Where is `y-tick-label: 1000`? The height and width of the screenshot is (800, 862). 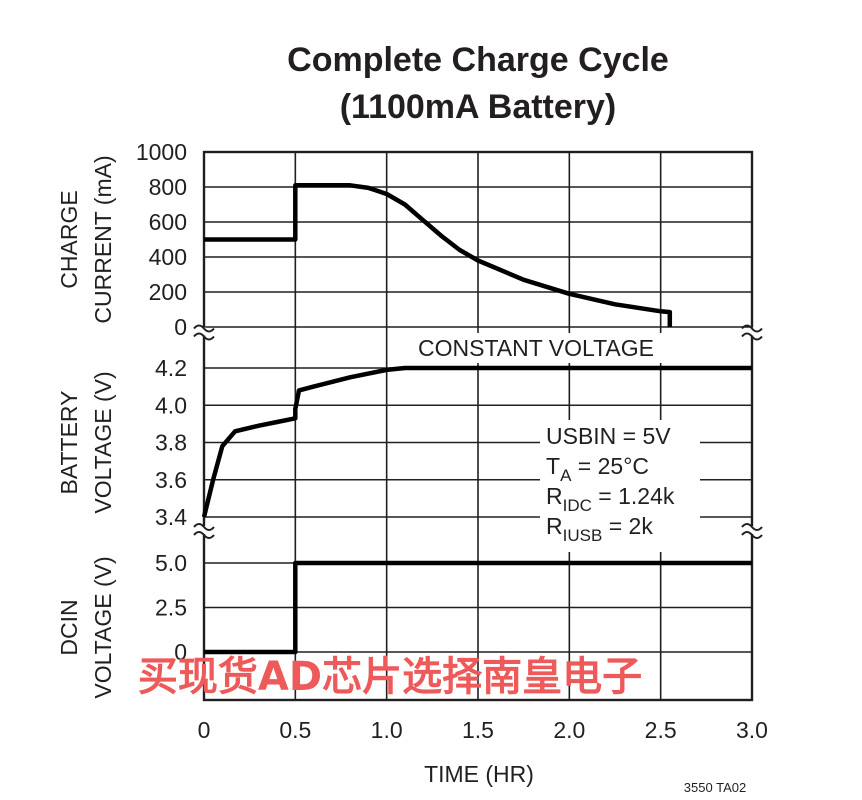 y-tick-label: 1000 is located at coordinates (161, 152).